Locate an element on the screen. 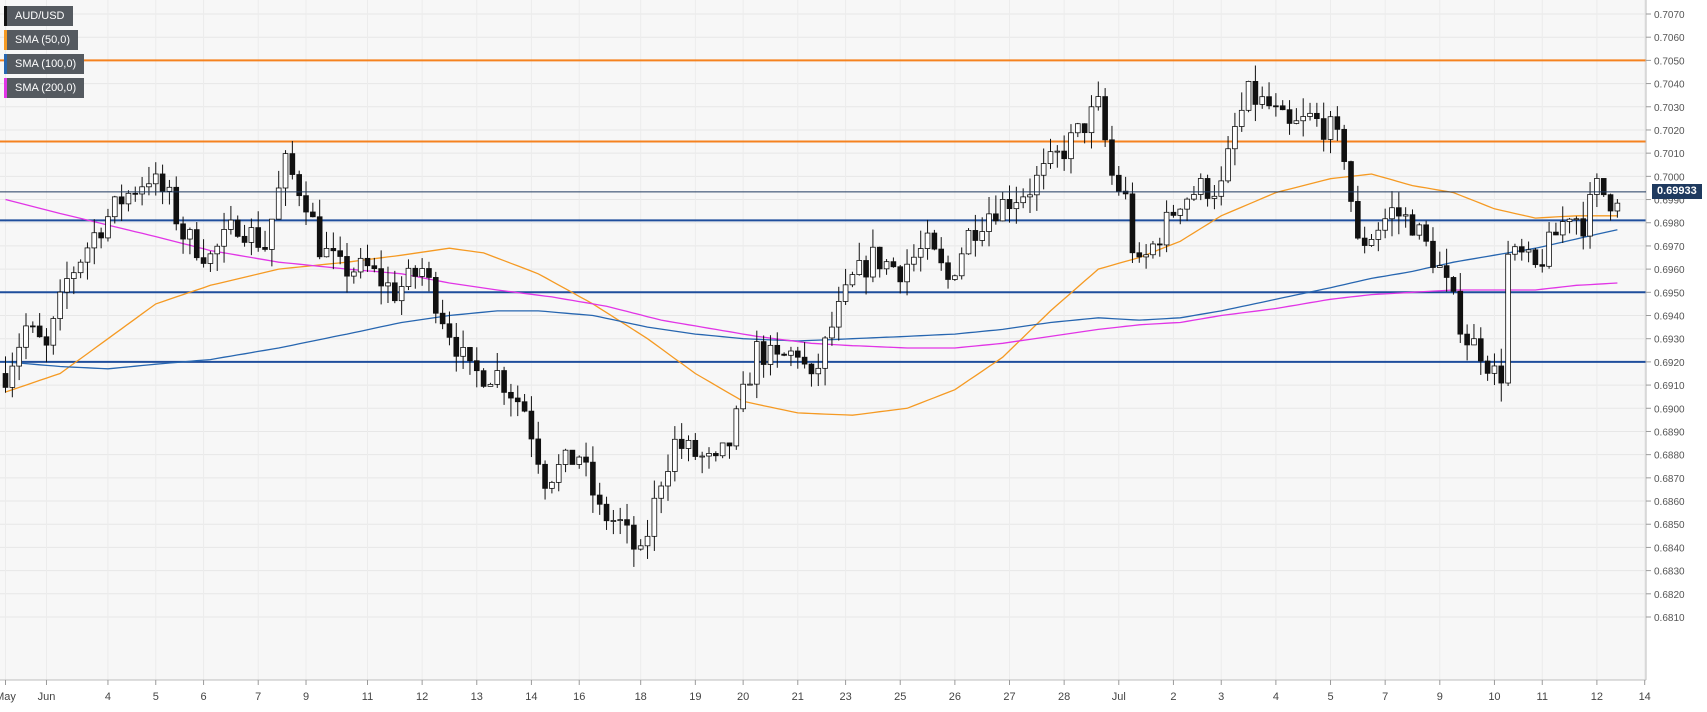 The height and width of the screenshot is (712, 1707). current-price-badge: 0.69933 is located at coordinates (1677, 191).